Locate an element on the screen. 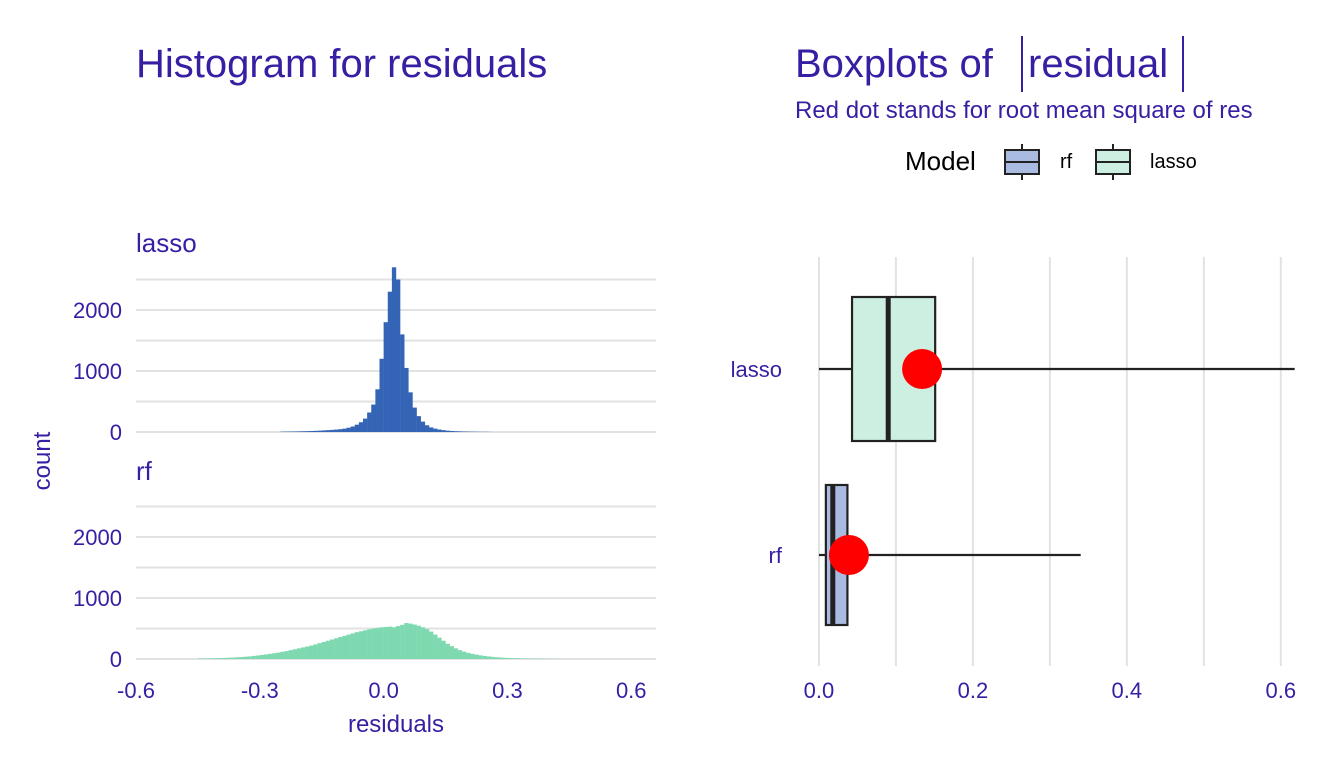 The image size is (1344, 768). box-x-tick-label-3: 0.6 is located at coordinates (1281, 690).